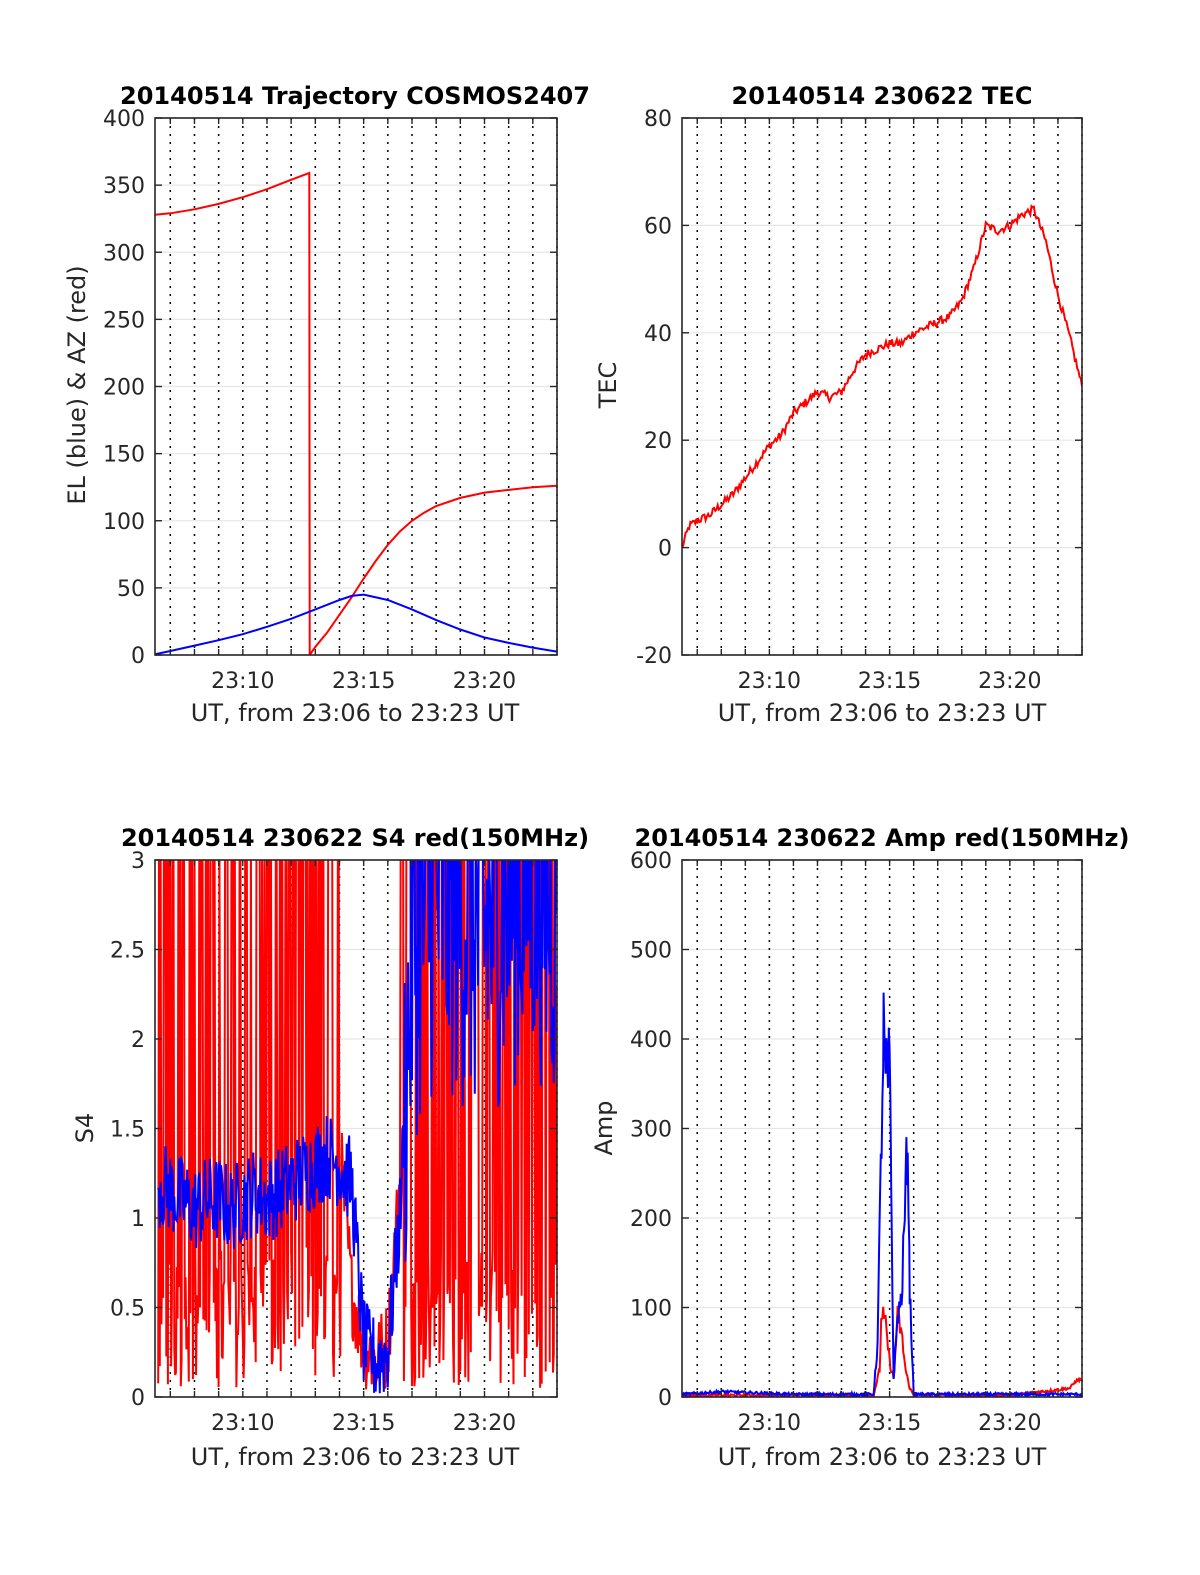 Image resolution: width=1200 pixels, height=1575 pixels. What do you see at coordinates (355, 96) in the screenshot?
I see `chart-title: 20140514 Trajectory COSMOS2407` at bounding box center [355, 96].